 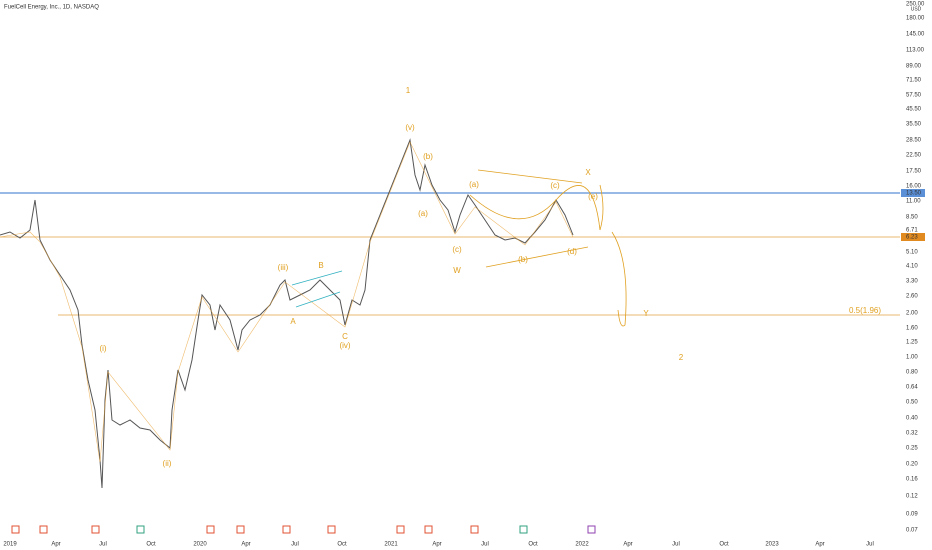 I want to click on channel-line, so click(x=318, y=299).